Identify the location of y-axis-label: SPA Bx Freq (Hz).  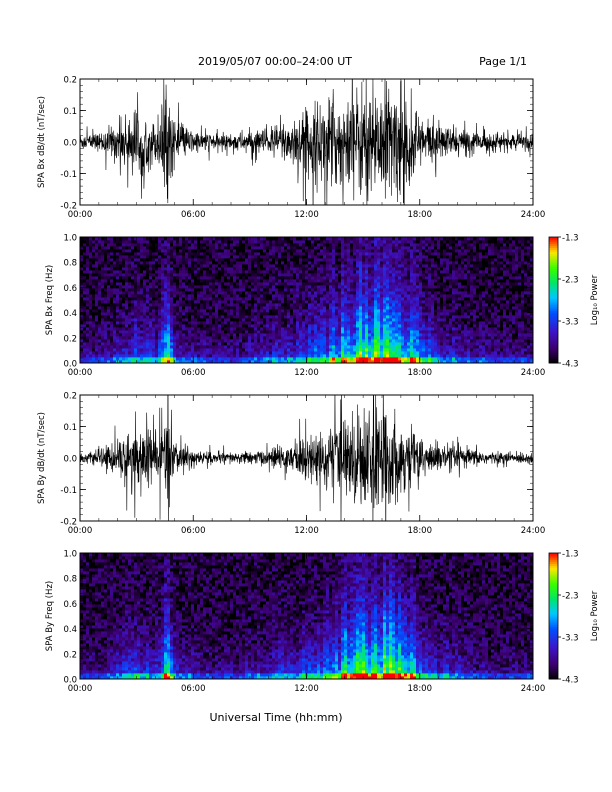
(50, 300).